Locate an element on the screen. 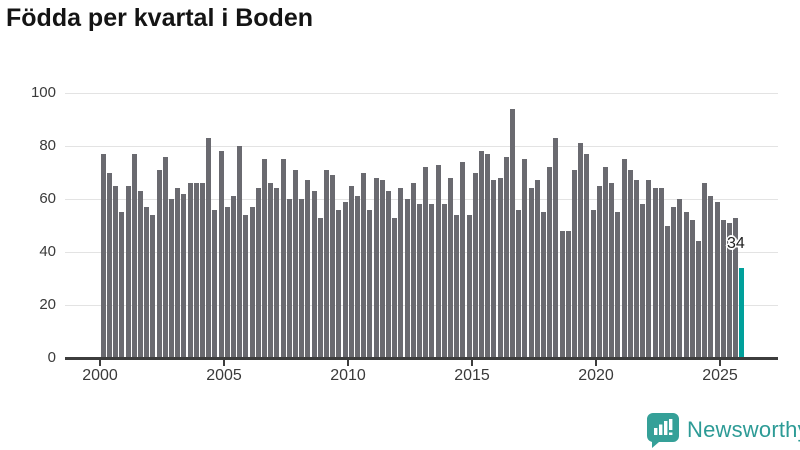 The width and height of the screenshot is (800, 450). y-axis-tick-label: 100 is located at coordinates (43, 92).